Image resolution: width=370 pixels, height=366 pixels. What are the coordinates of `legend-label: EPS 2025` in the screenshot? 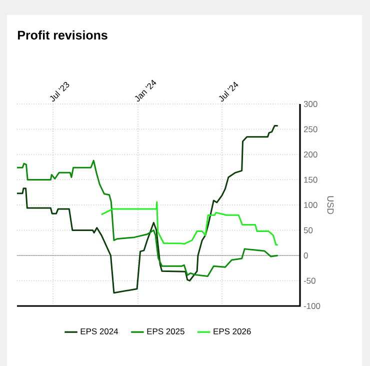 It's located at (165, 331).